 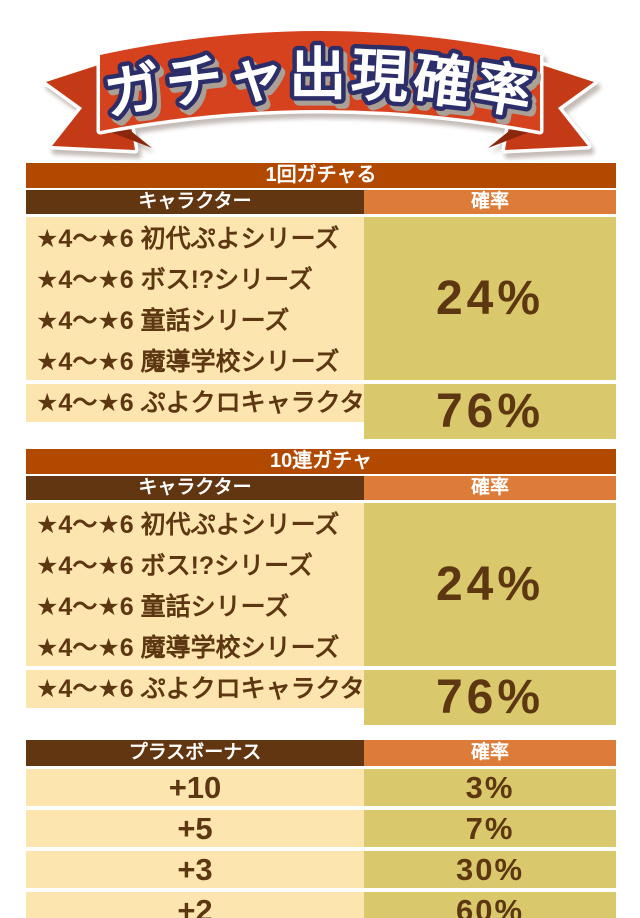 I want to click on bonus-rate-value: 3%, so click(x=490, y=787).